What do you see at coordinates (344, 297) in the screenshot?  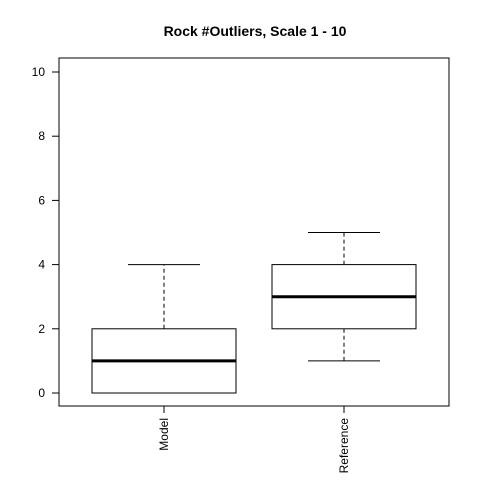 I see `box-reference` at bounding box center [344, 297].